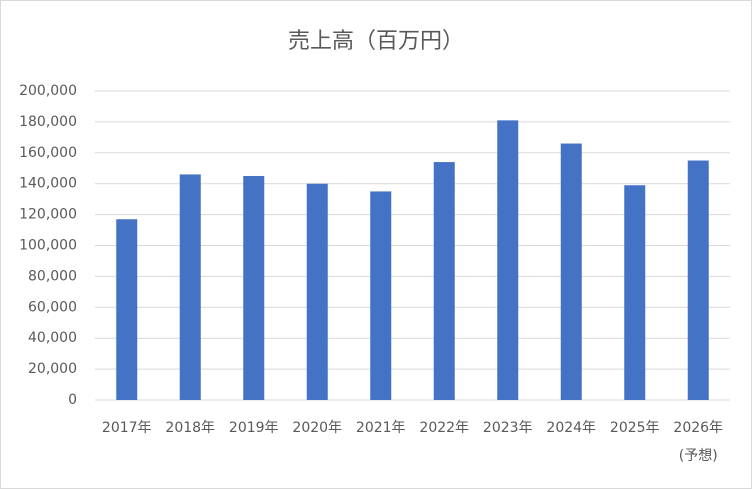  Describe the element at coordinates (52, 307) in the screenshot. I see `y-tick-label: 60,000` at that location.